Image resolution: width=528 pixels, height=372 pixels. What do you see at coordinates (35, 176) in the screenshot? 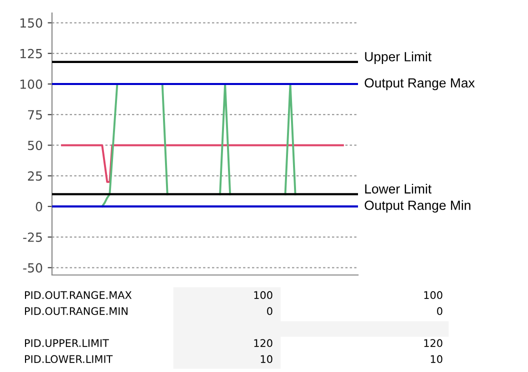
I see `y-tick-label: 25` at bounding box center [35, 176].